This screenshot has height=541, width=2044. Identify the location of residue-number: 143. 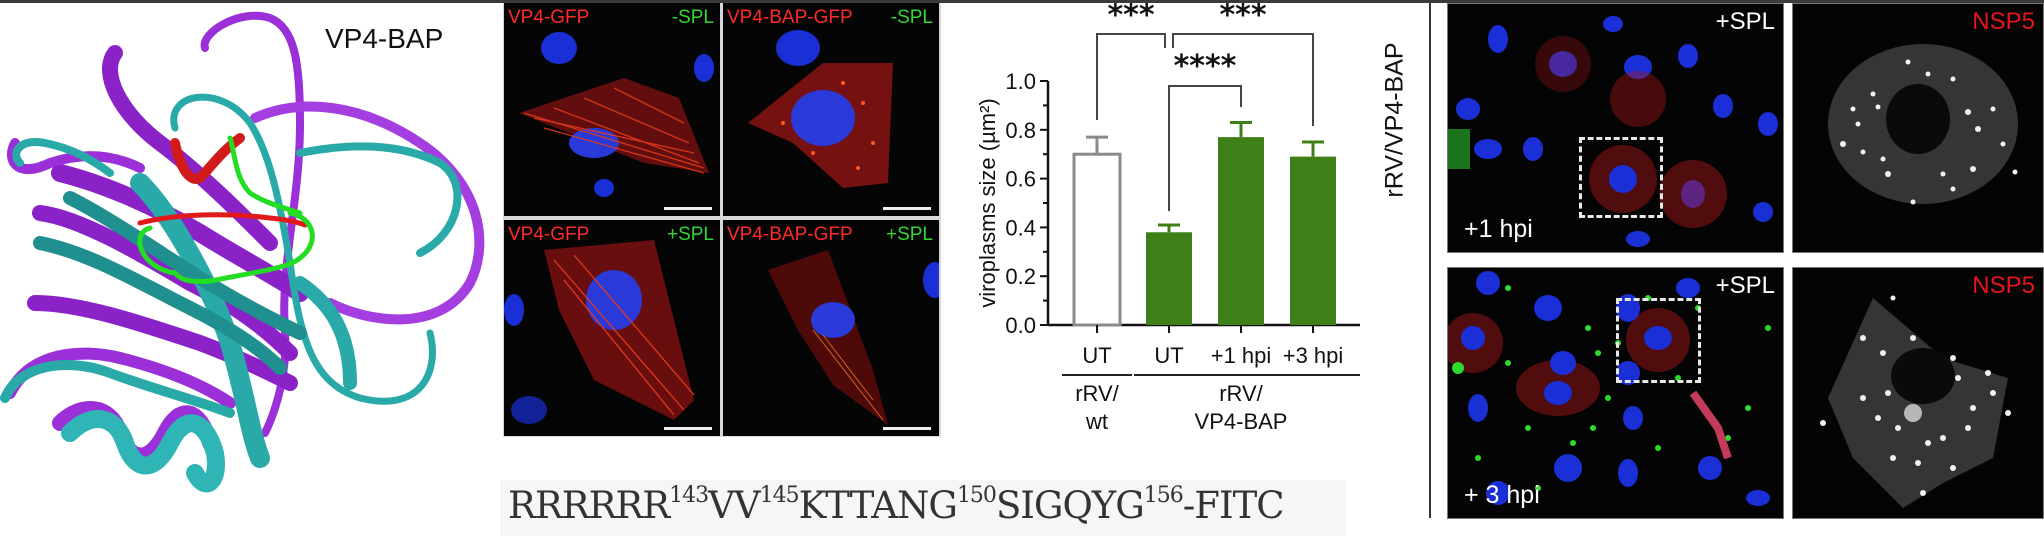
(689, 495).